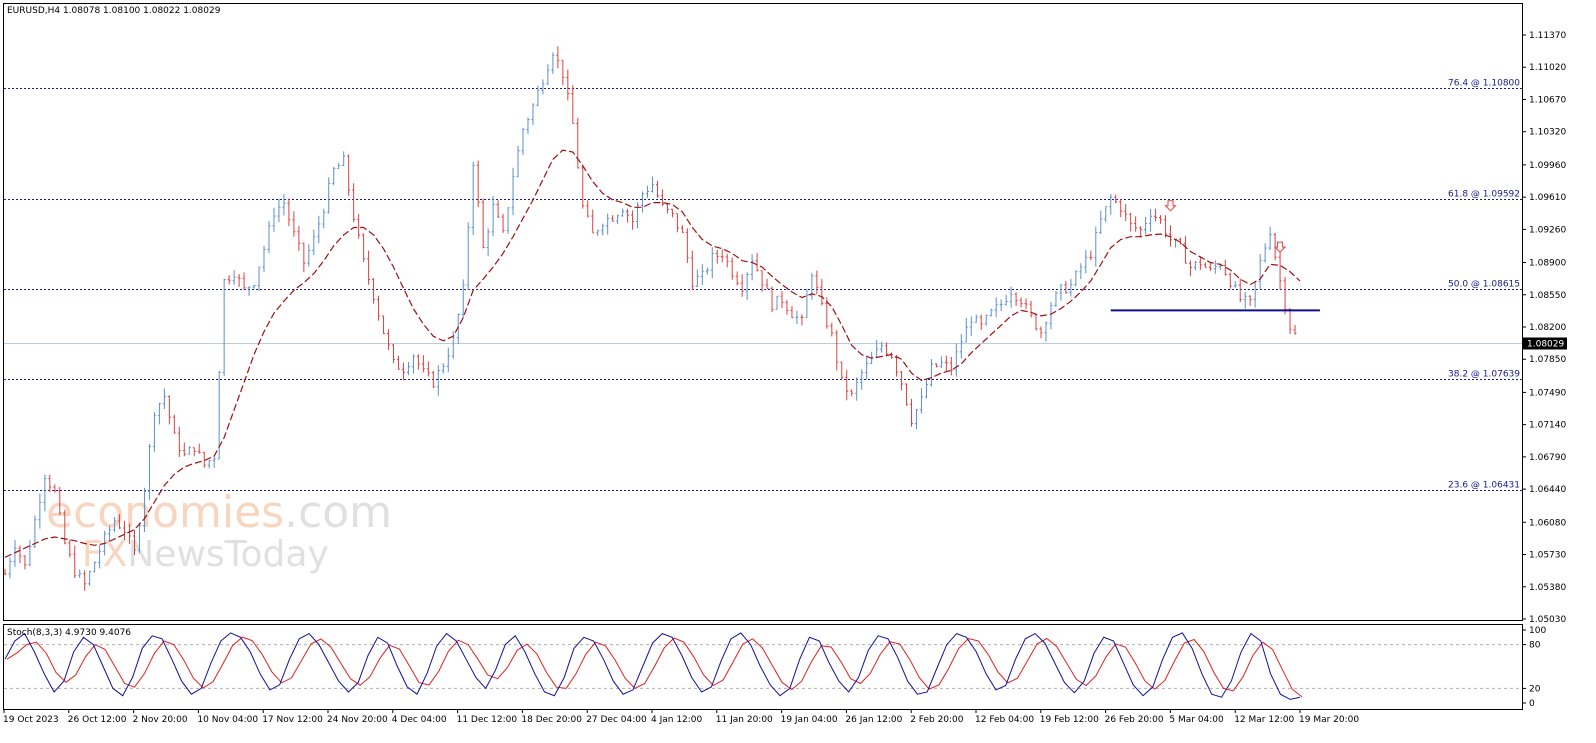 The image size is (1596, 743). Describe the element at coordinates (654, 667) in the screenshot. I see `stoch-signal-line` at that location.